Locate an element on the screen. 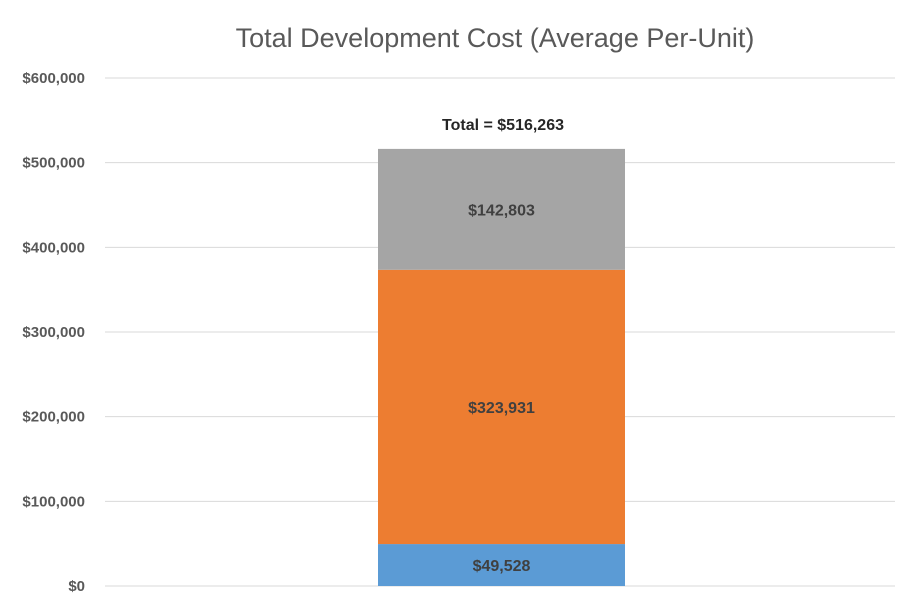  y-tick-label: $600,000 is located at coordinates (53, 78).